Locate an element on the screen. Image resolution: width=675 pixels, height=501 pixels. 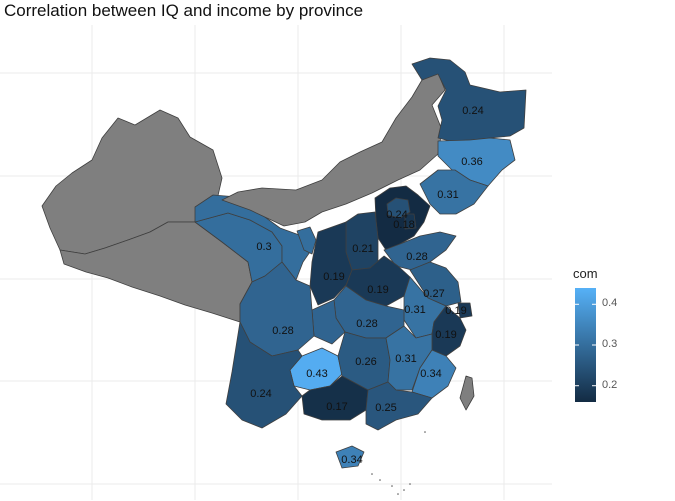
label-zhejiang: 0.19 is located at coordinates (445, 335).